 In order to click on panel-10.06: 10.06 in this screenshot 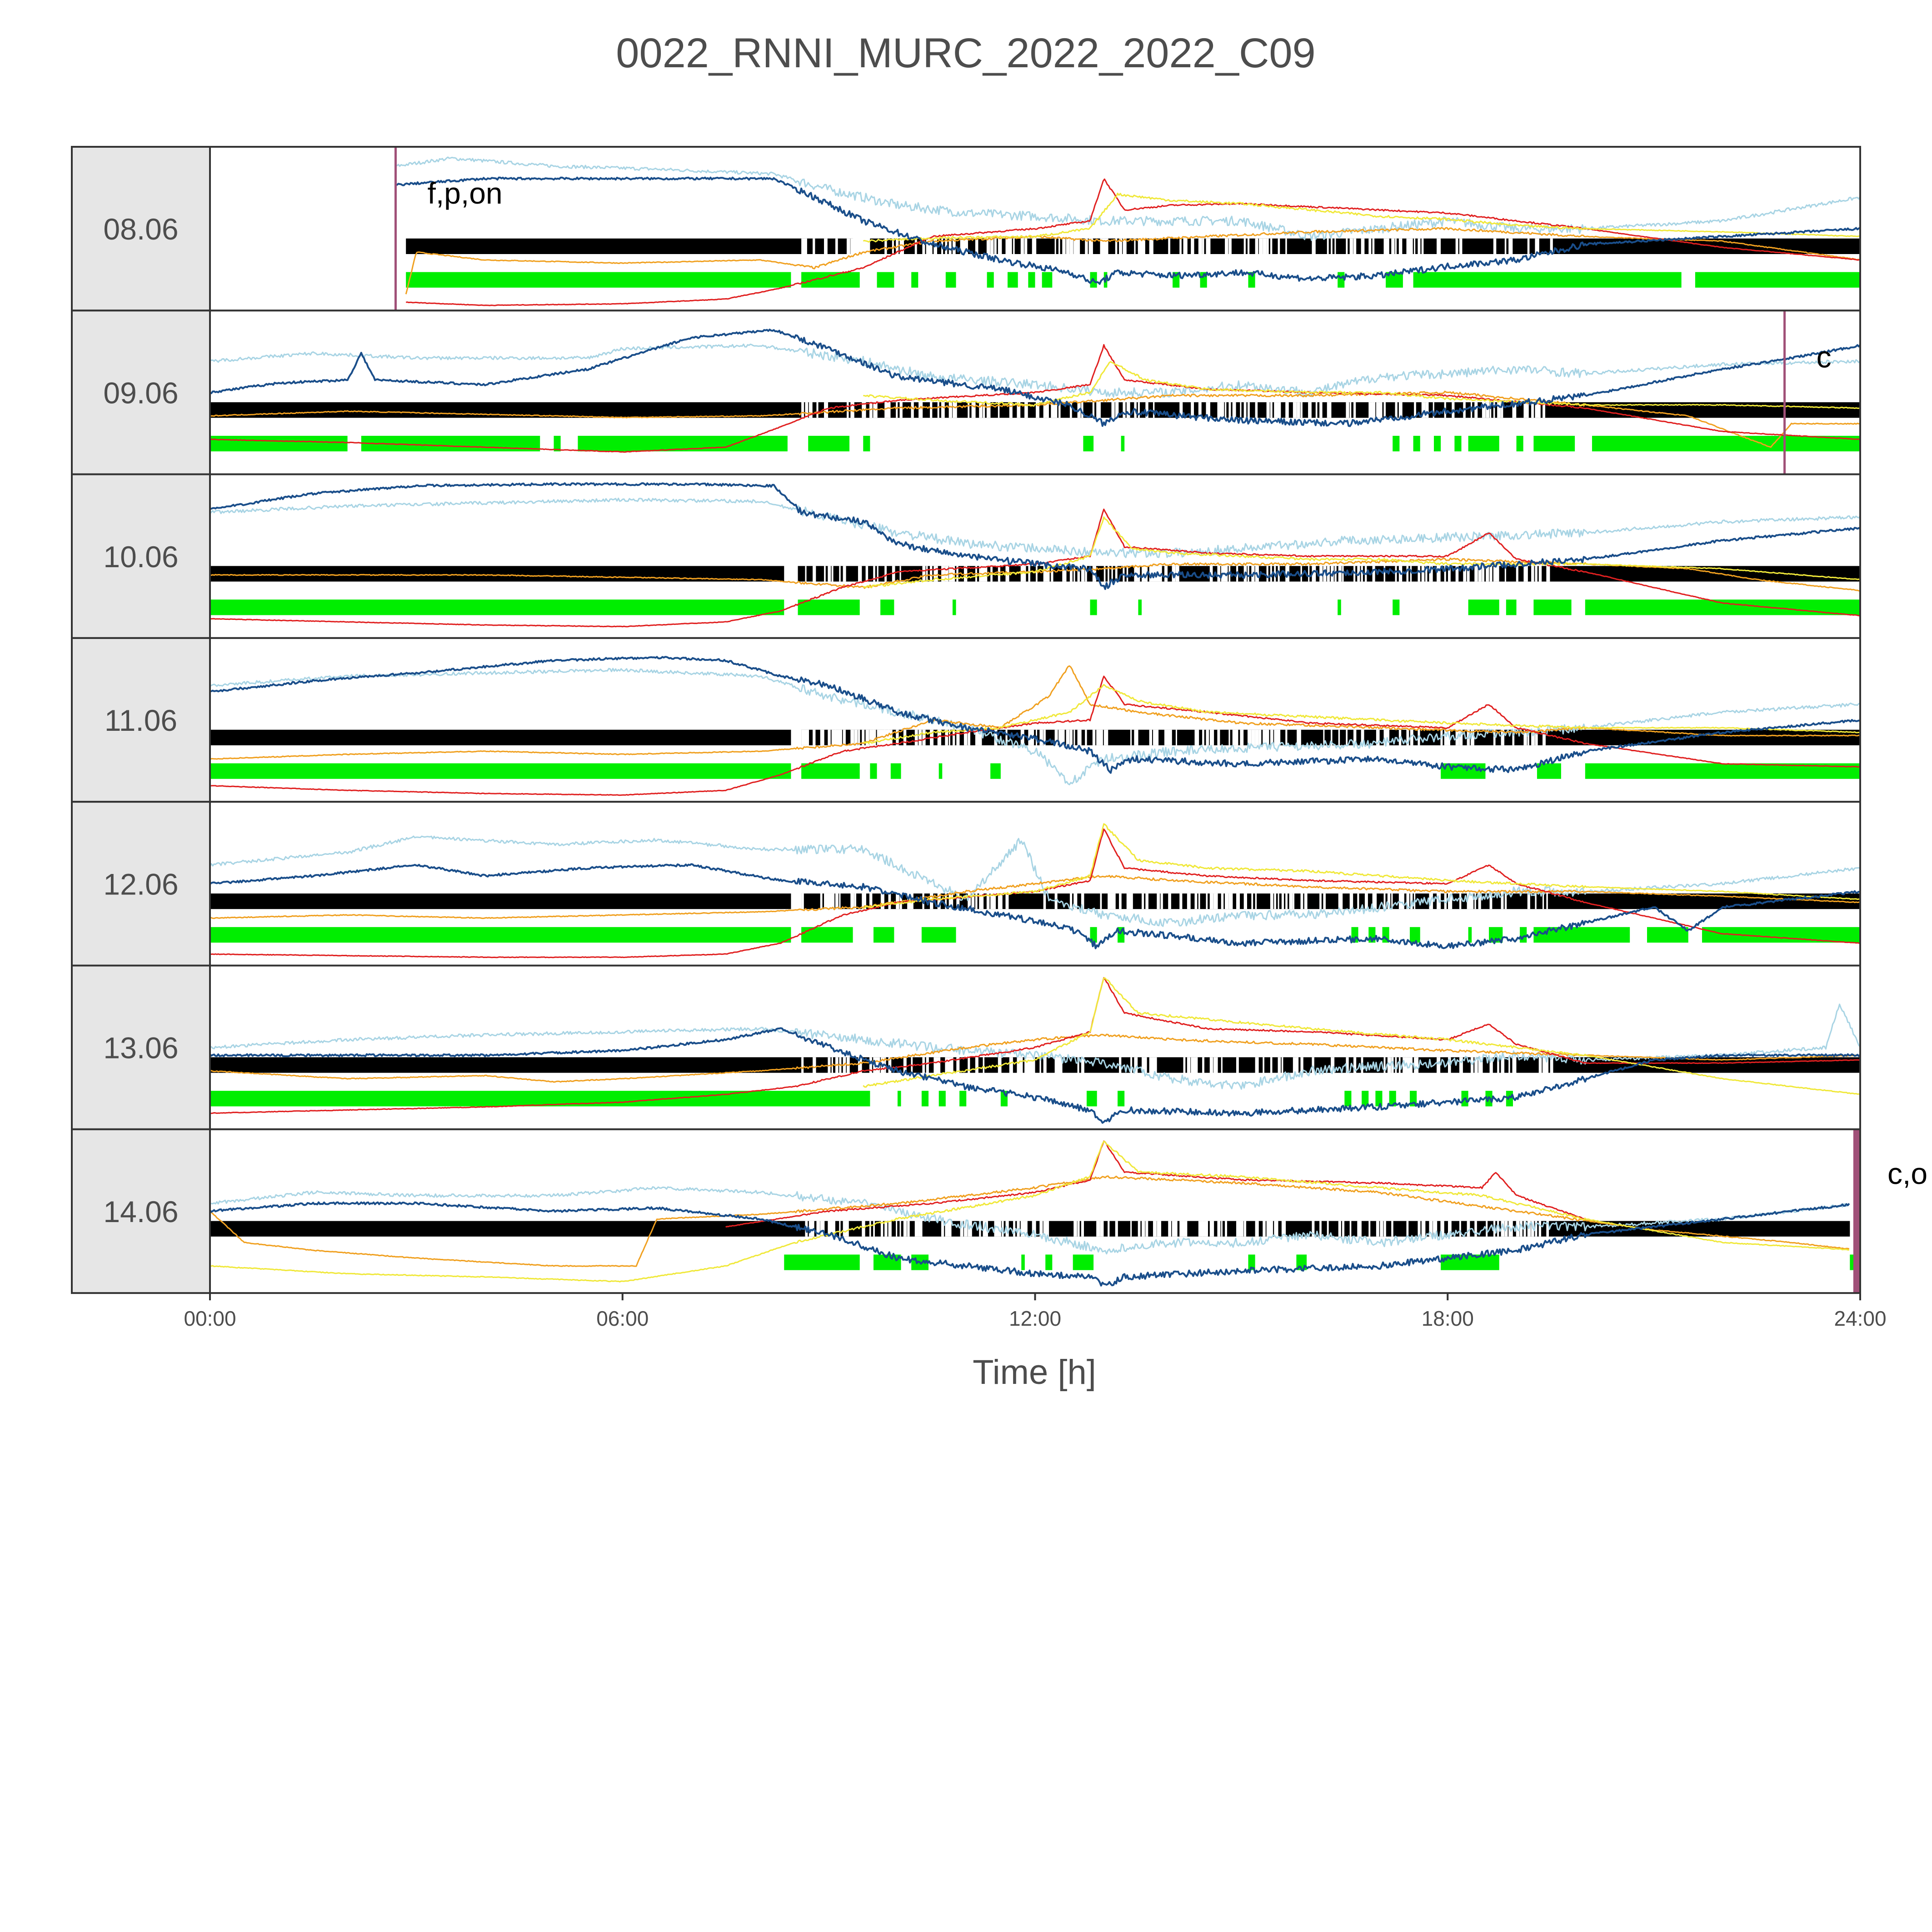, I will do `click(966, 556)`.